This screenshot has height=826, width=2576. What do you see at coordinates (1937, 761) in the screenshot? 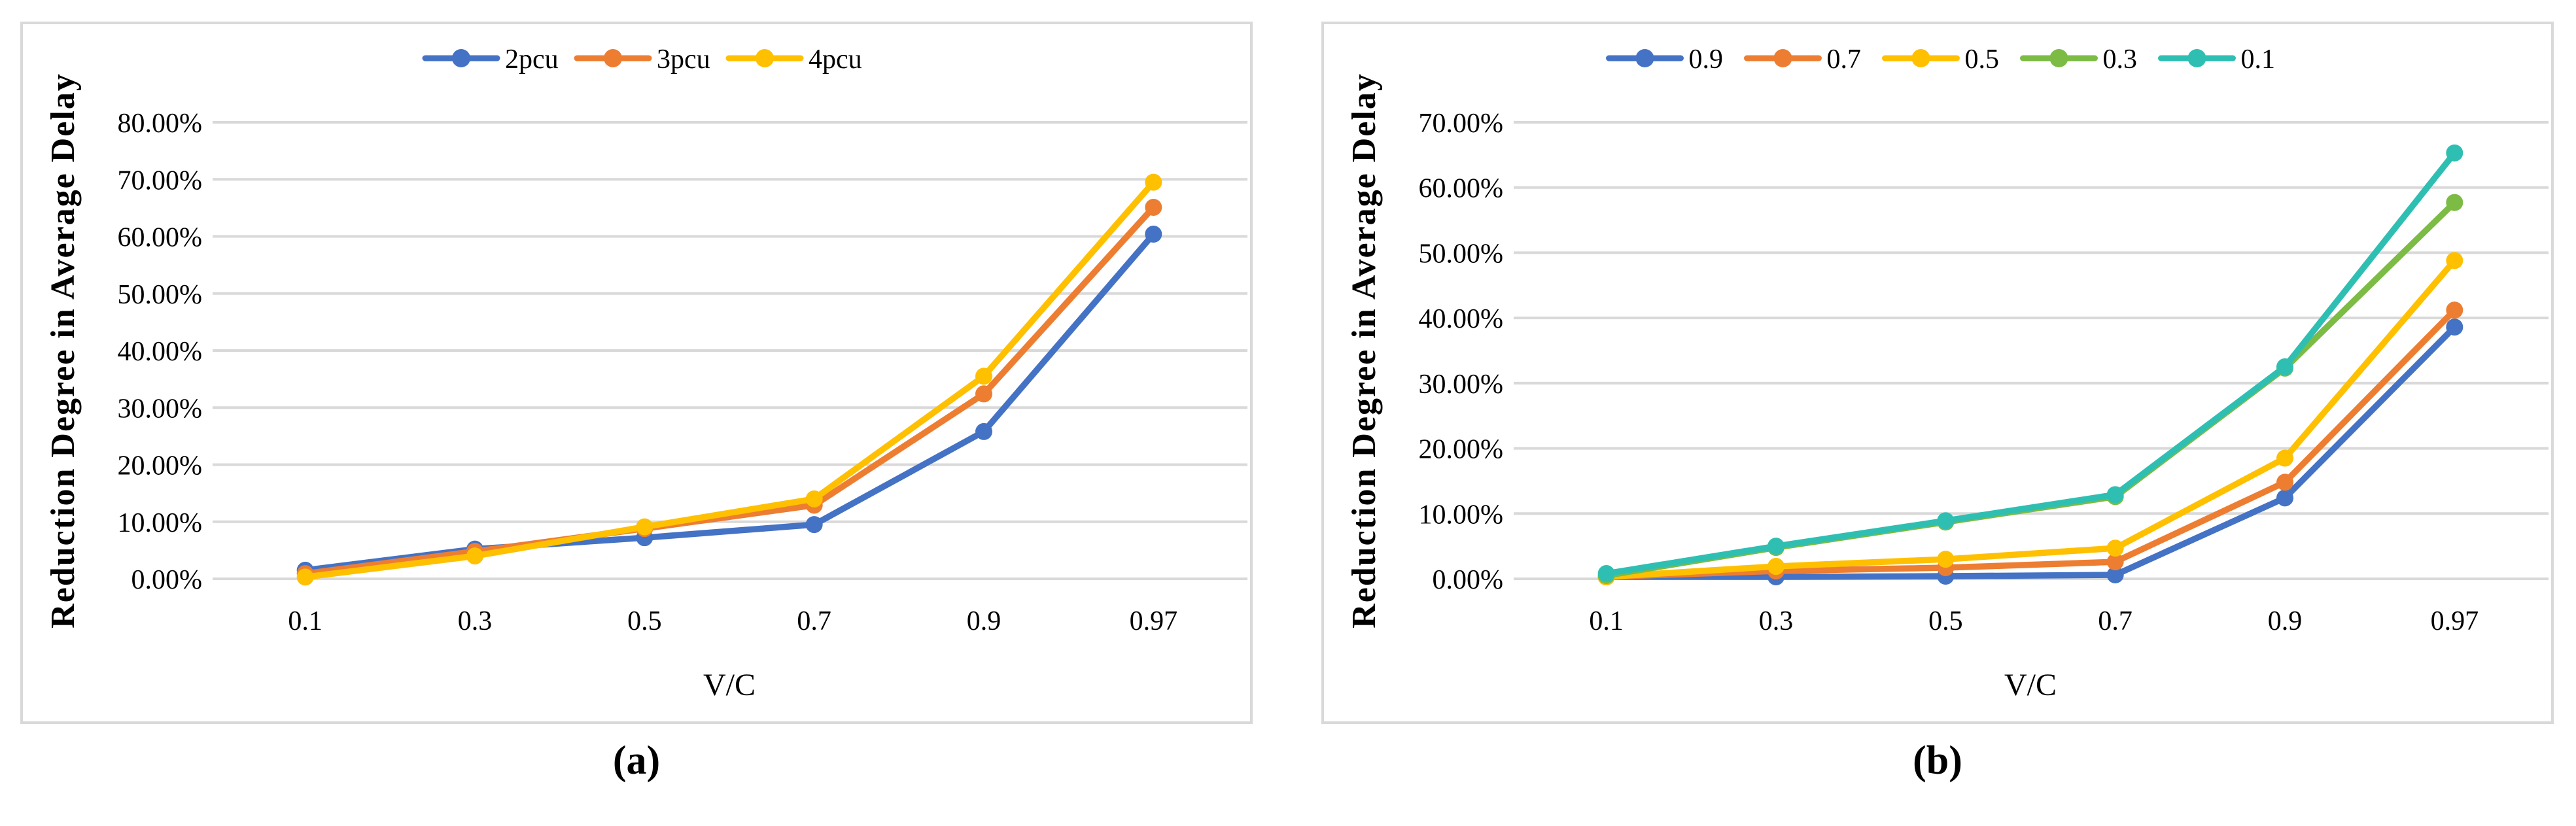
I see `caption-b: (b)` at bounding box center [1937, 761].